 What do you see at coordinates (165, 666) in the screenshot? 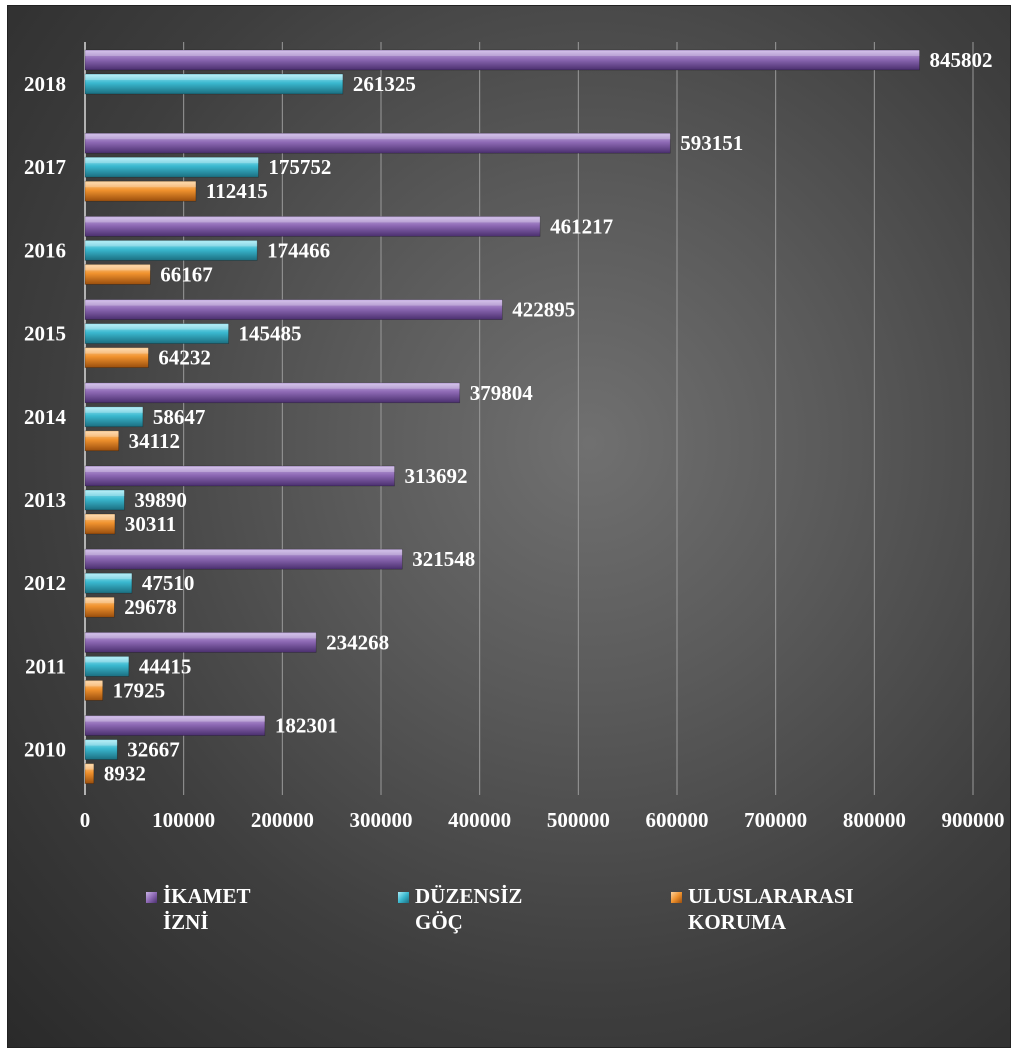
I see `data-label: 44415` at bounding box center [165, 666].